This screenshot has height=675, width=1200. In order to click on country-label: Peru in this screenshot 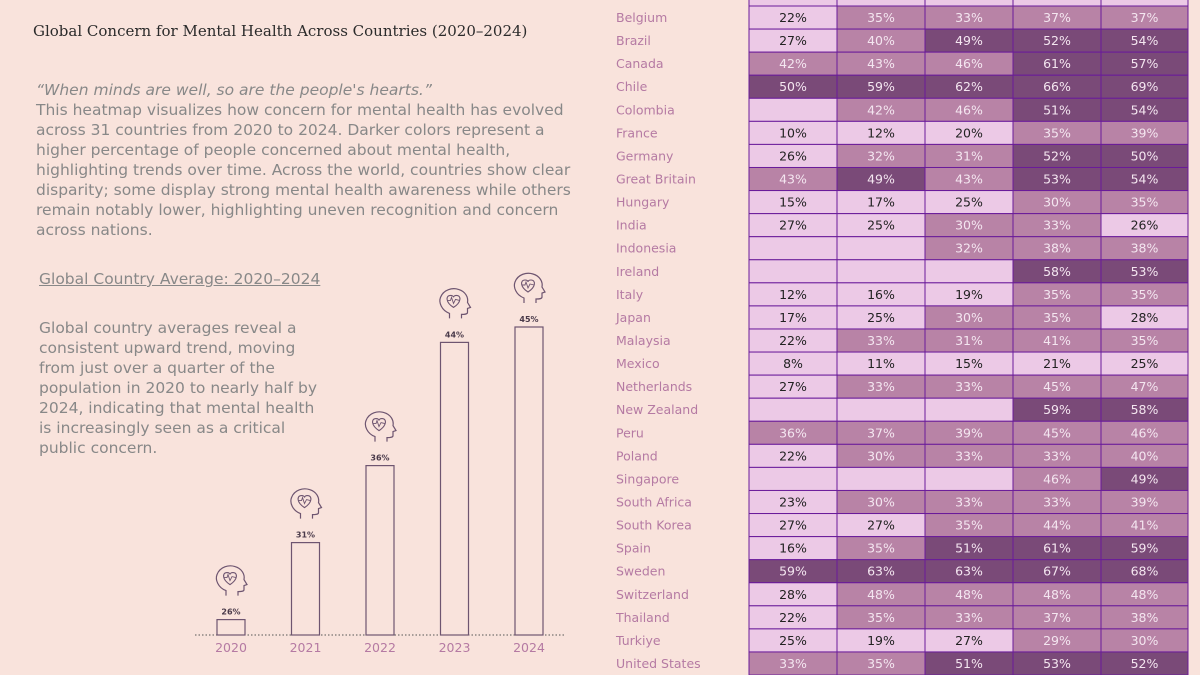, I will do `click(630, 432)`.